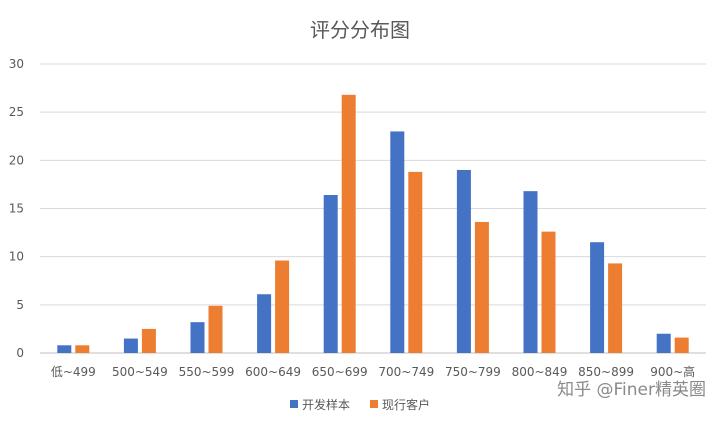 This screenshot has width=720, height=422. Describe the element at coordinates (16, 64) in the screenshot. I see `y-tick-label: 30` at that location.